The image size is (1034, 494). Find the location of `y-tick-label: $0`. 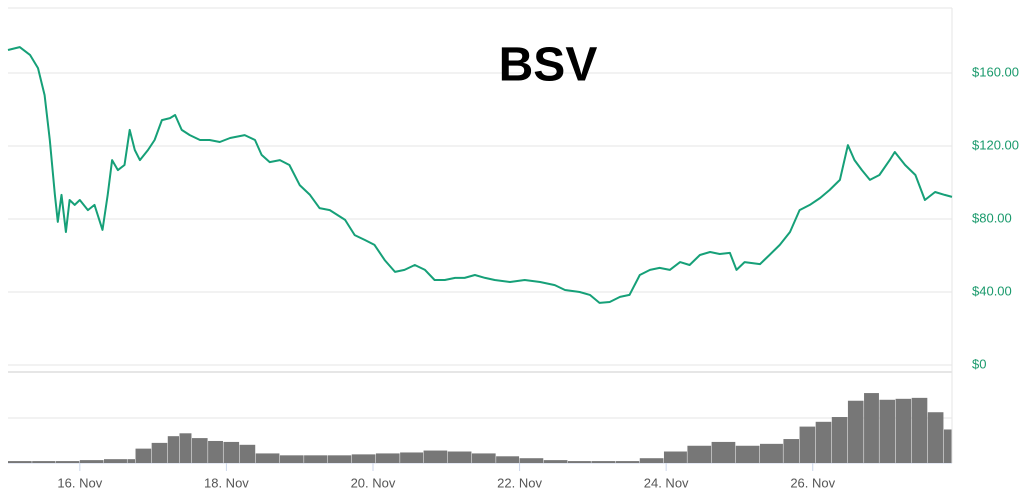

y-tick-label: $0 is located at coordinates (979, 363).